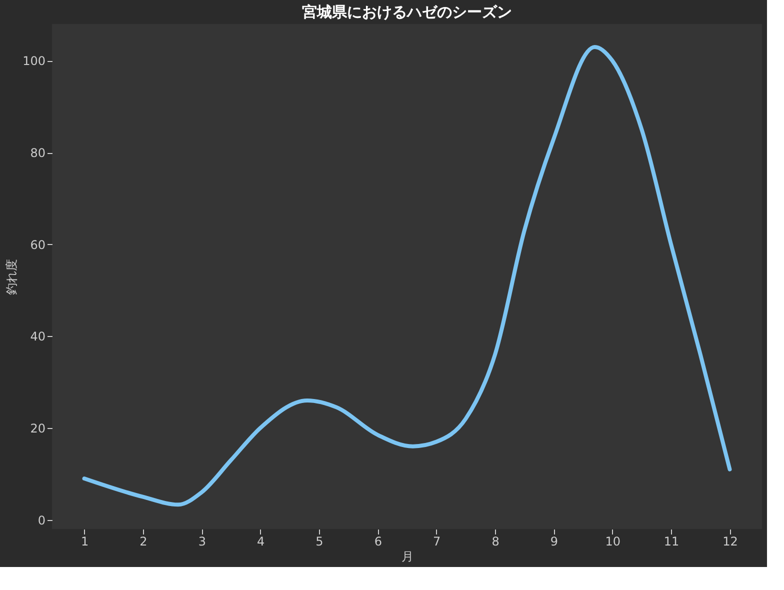 This screenshot has height=590, width=784. I want to click on chart-title: 宮城県におけるハゼのシーズン, so click(407, 12).